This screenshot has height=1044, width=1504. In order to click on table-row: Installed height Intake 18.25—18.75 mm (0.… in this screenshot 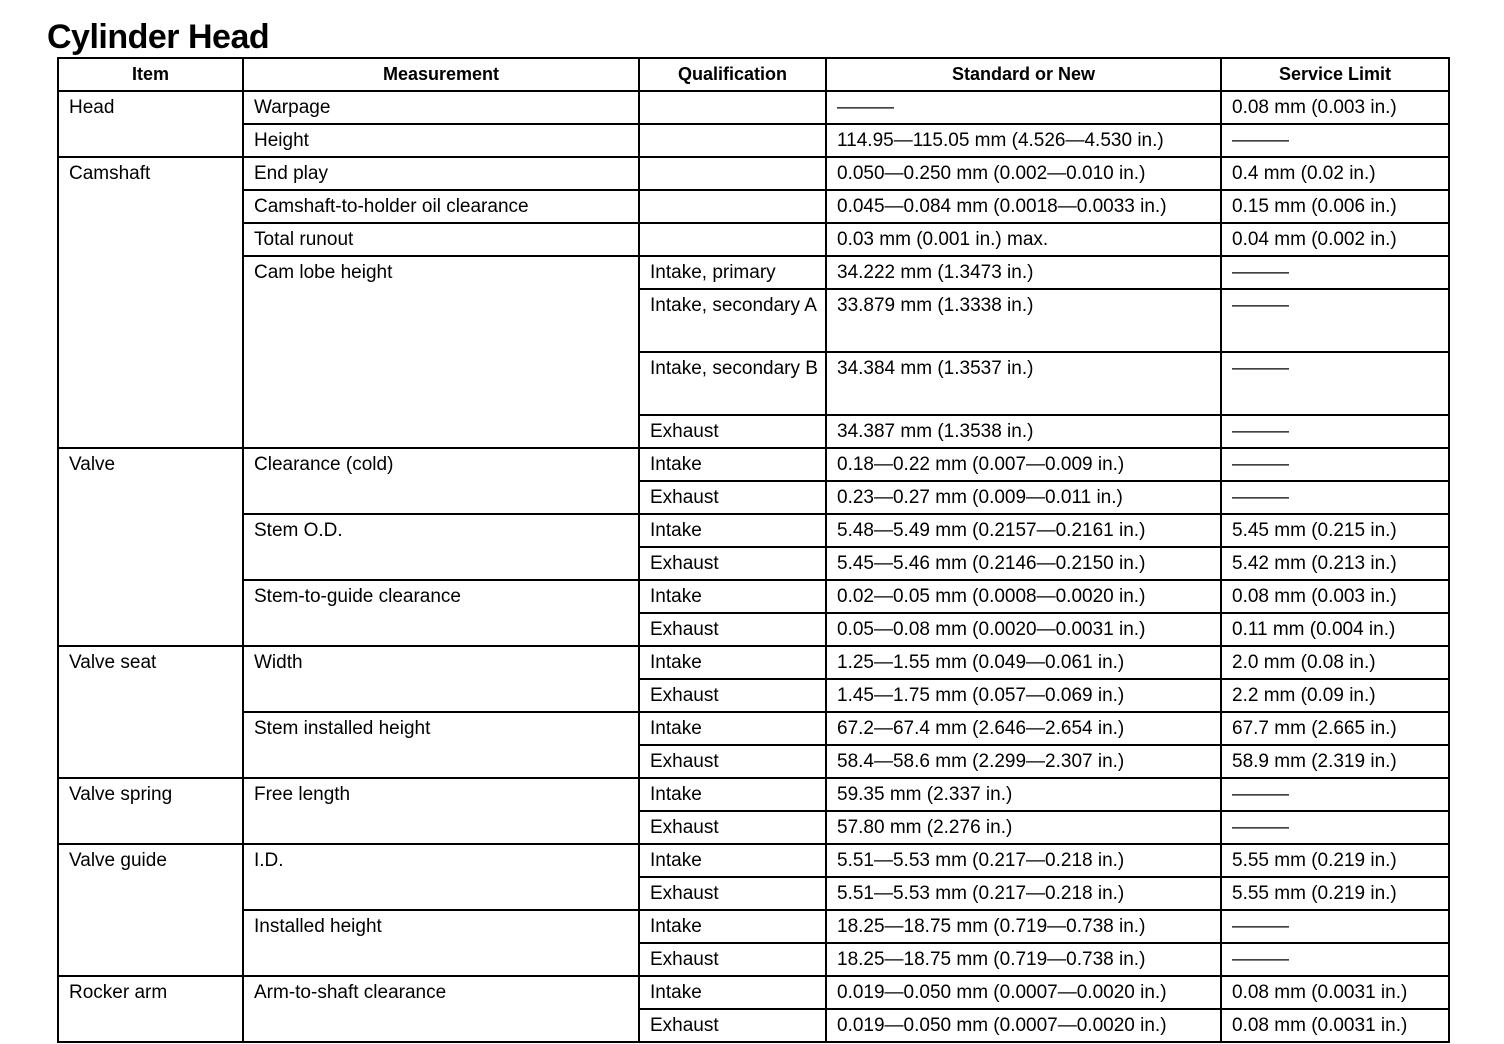, I will do `click(754, 943)`.